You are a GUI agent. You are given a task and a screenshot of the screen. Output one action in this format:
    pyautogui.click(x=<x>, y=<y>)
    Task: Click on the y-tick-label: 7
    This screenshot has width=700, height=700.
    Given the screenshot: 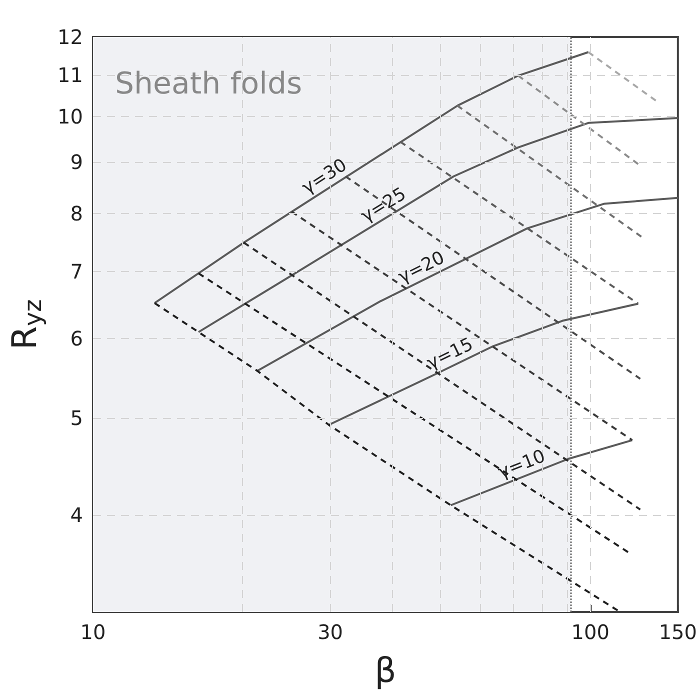 What is the action you would take?
    pyautogui.click(x=76, y=271)
    